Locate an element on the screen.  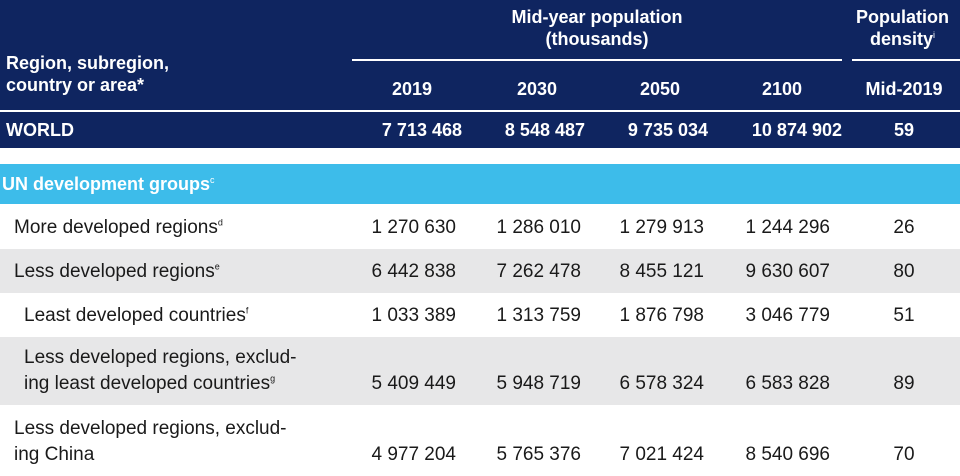
row-value-2019: 1 033 389 is located at coordinates (413, 315).